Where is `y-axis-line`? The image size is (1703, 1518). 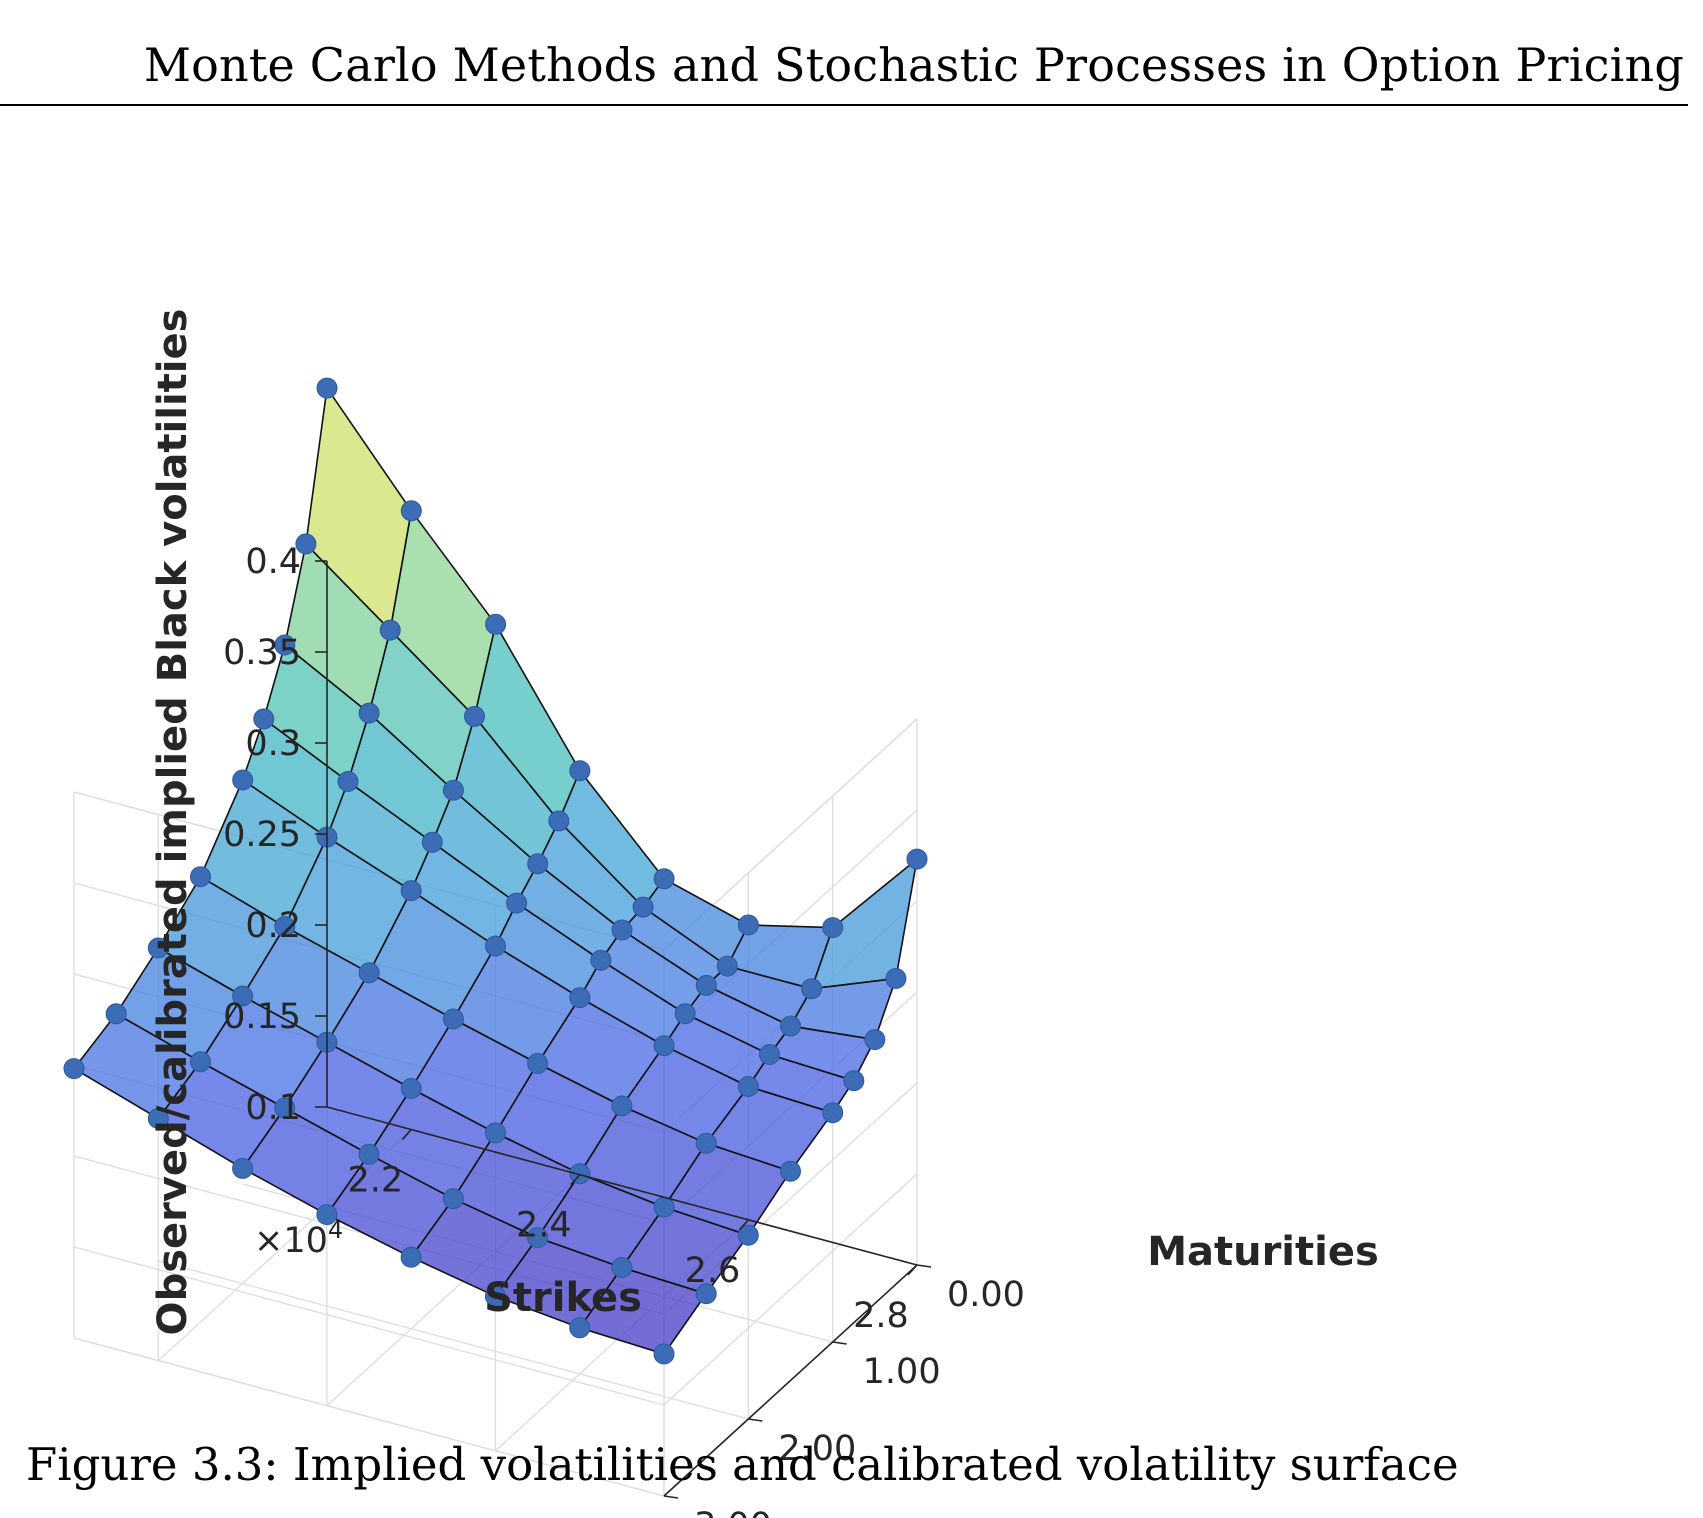 y-axis-line is located at coordinates (790, 1380).